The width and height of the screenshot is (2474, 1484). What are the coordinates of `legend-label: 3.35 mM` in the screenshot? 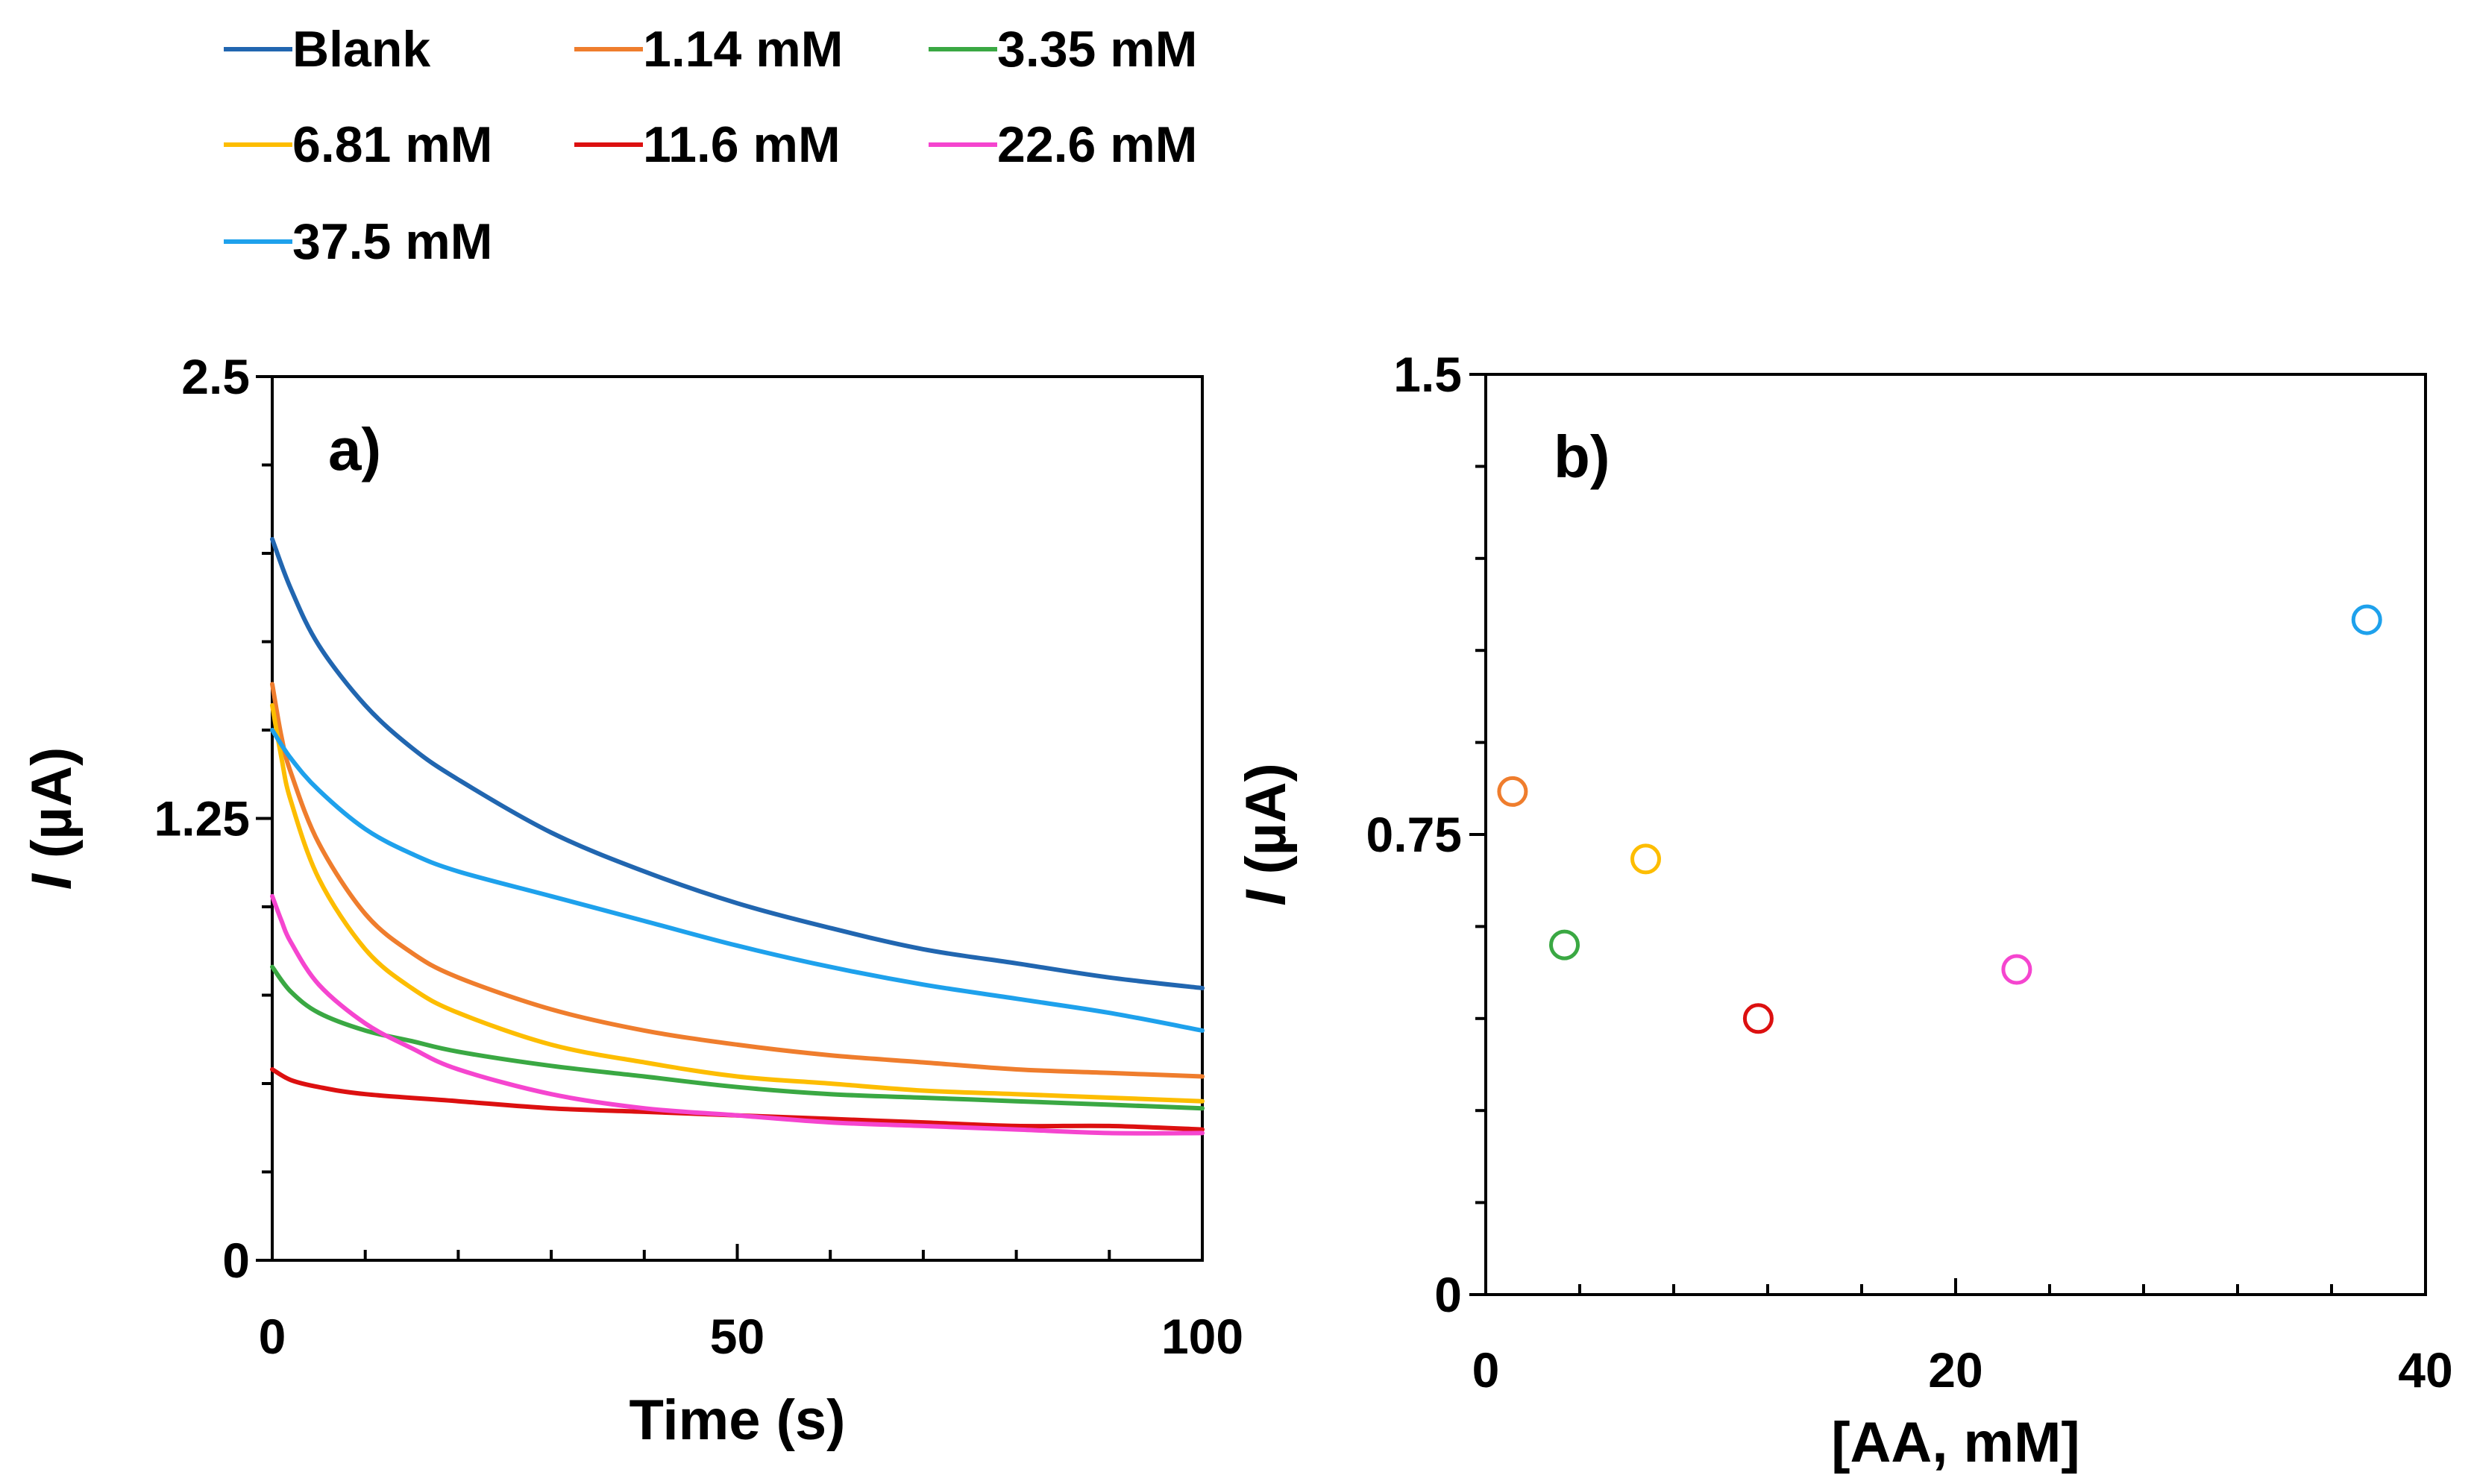 It's located at (1097, 50).